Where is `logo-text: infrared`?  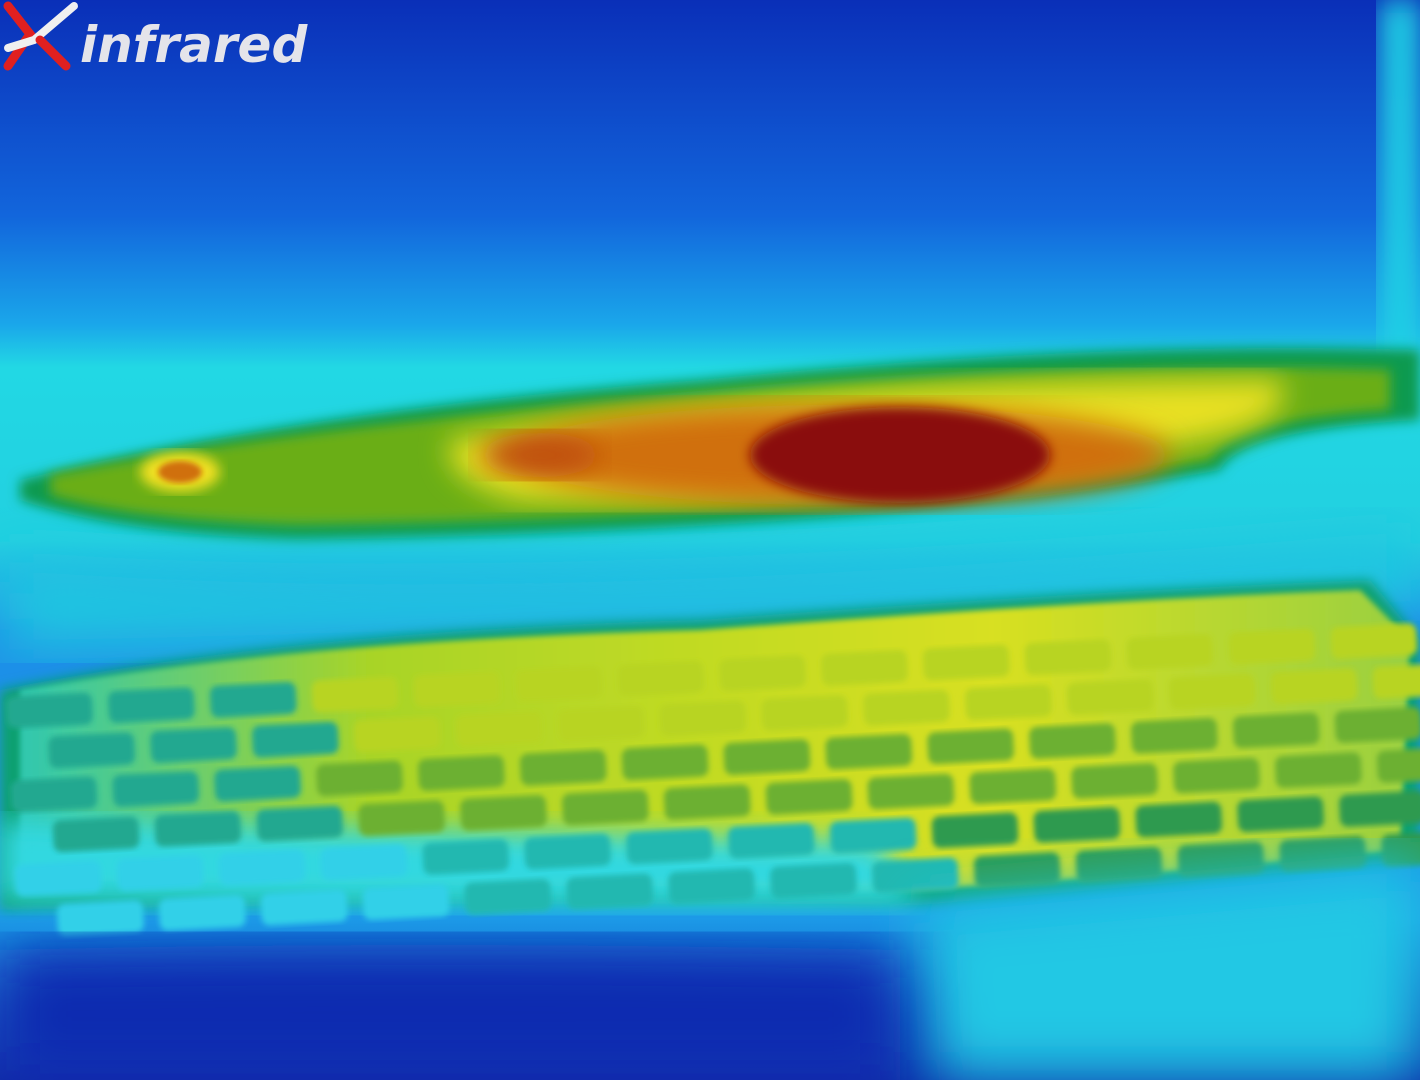 logo-text: infrared is located at coordinates (194, 45).